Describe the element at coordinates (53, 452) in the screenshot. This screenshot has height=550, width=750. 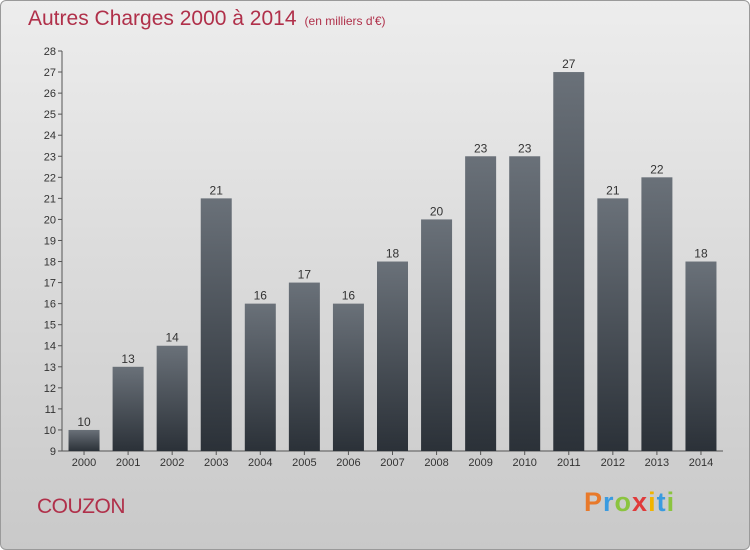
I see `y-tick-label: 9` at that location.